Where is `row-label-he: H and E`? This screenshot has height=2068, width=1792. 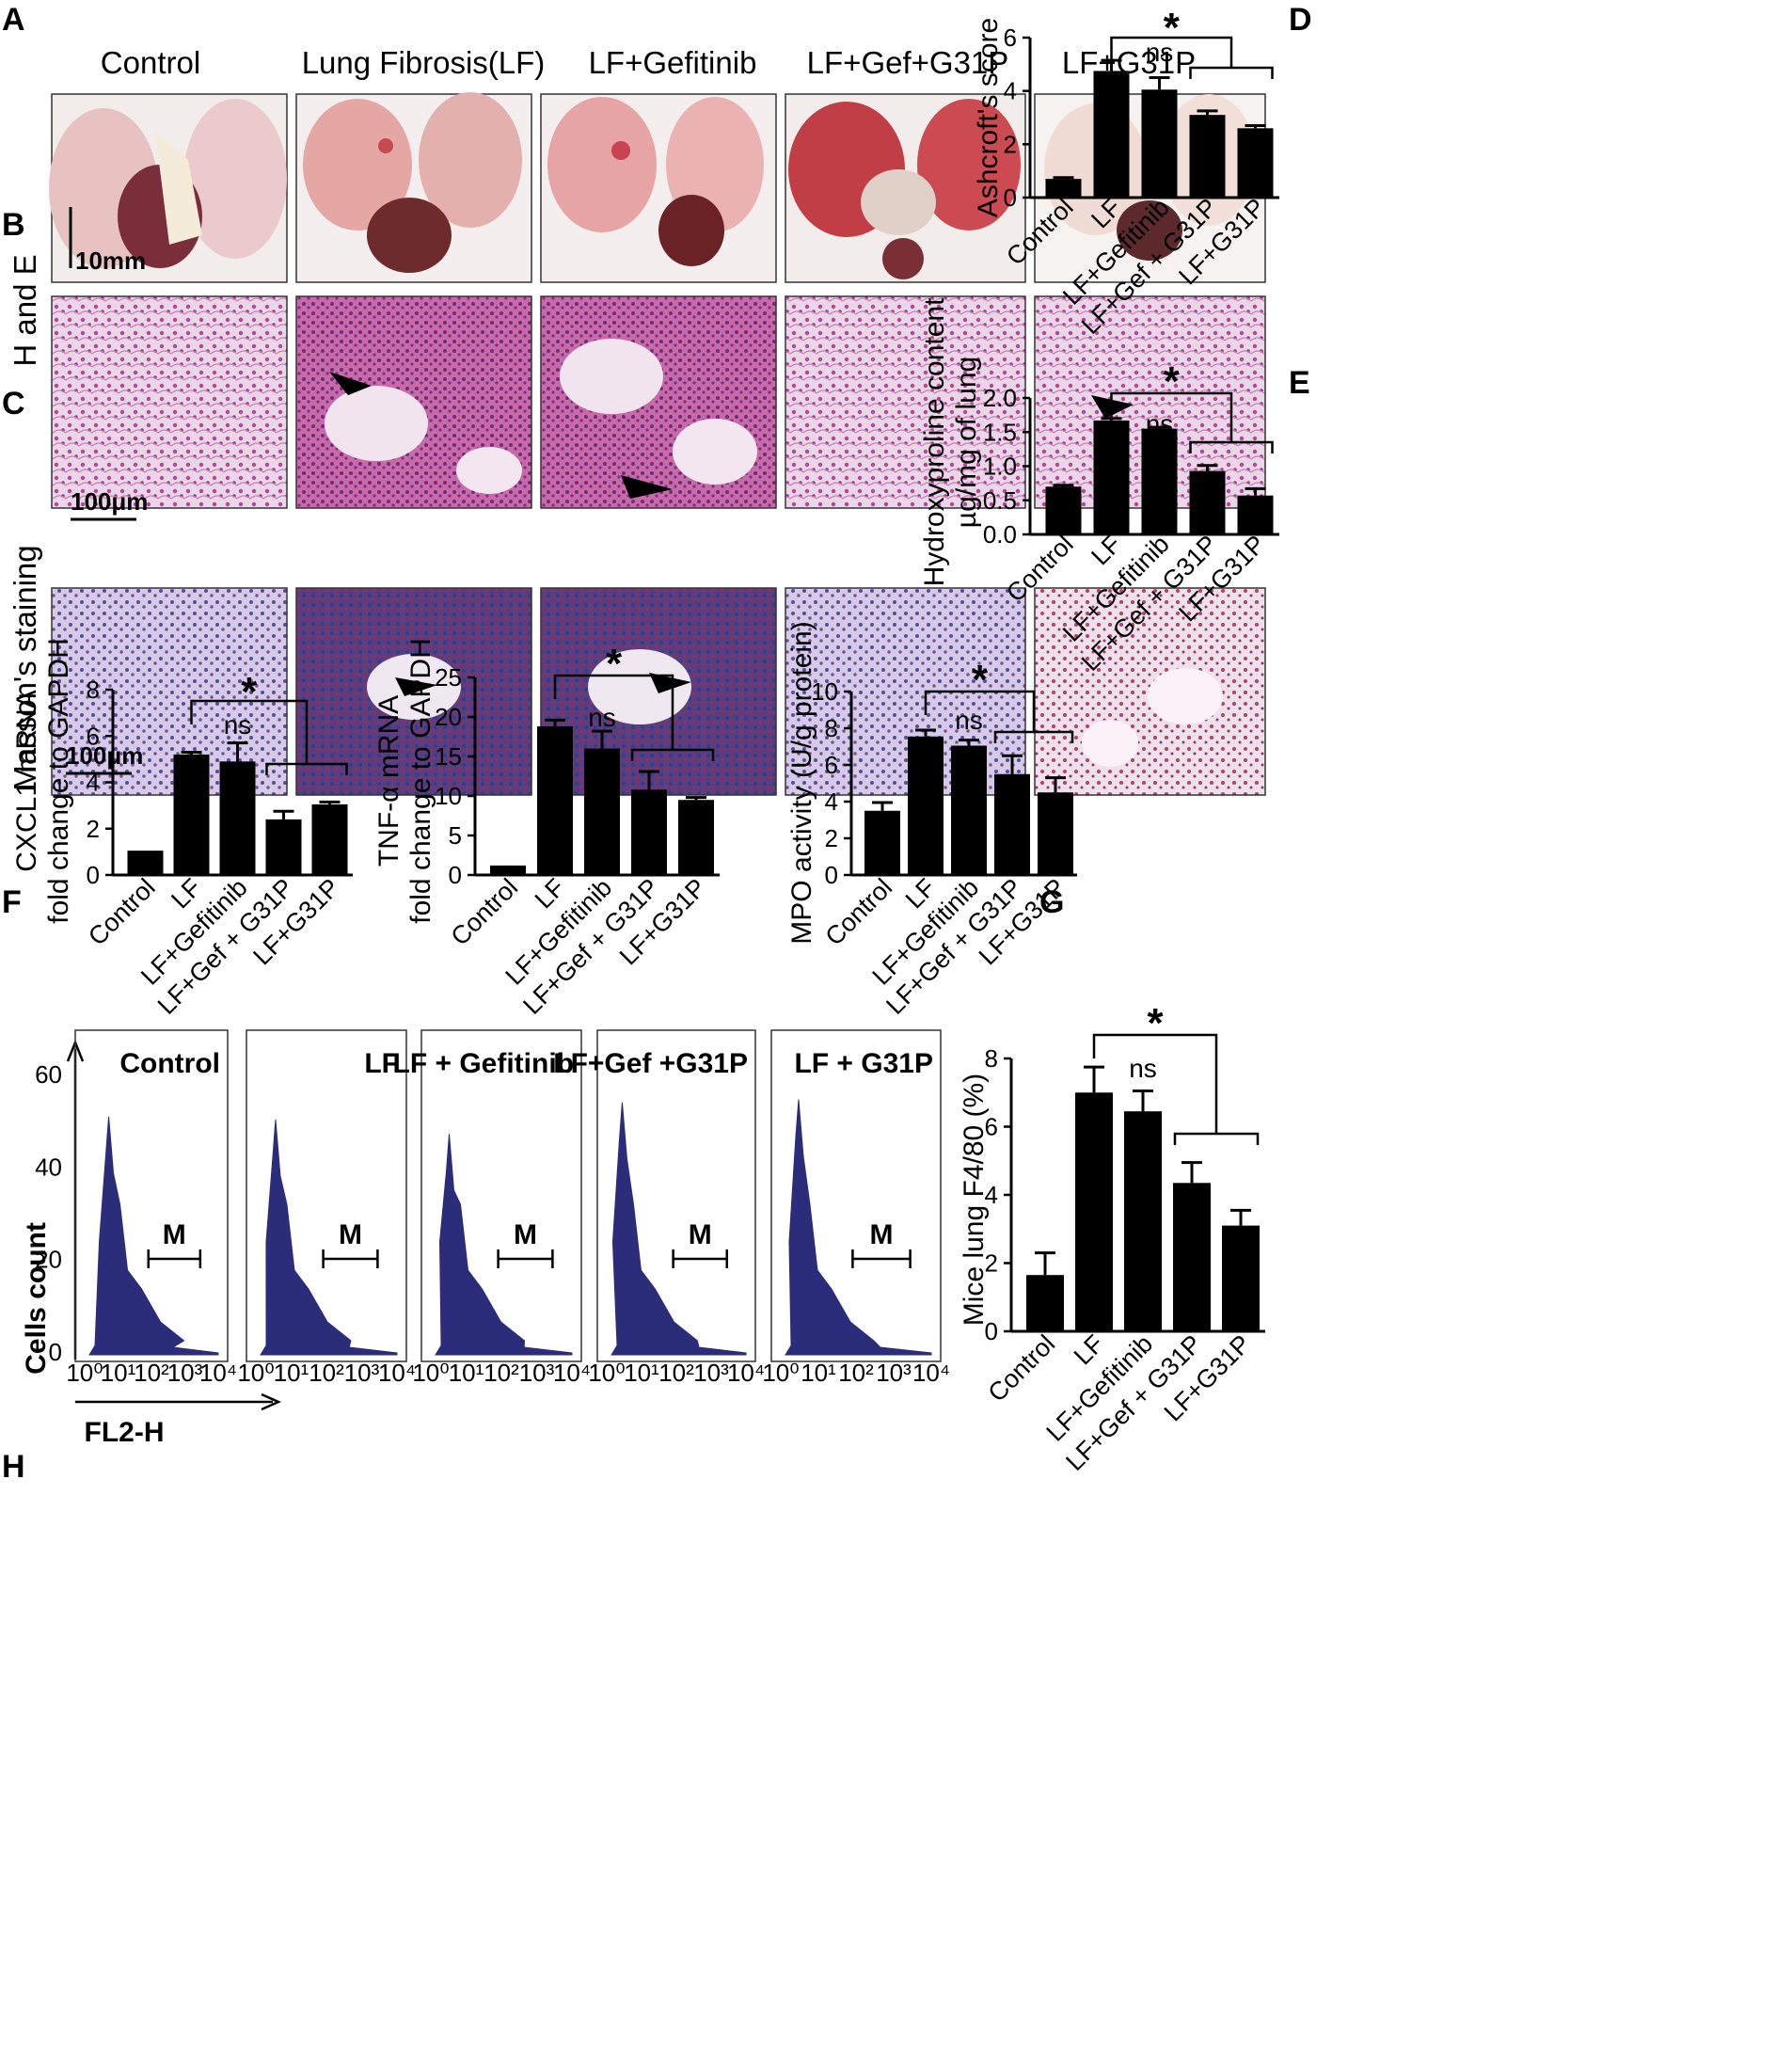
row-label-he: H and E is located at coordinates (25, 310).